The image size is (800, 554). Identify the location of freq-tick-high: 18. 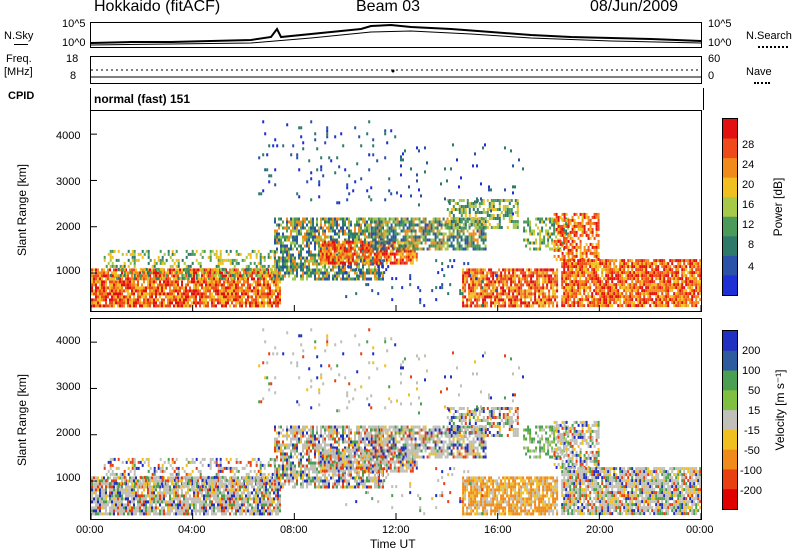
(72, 59).